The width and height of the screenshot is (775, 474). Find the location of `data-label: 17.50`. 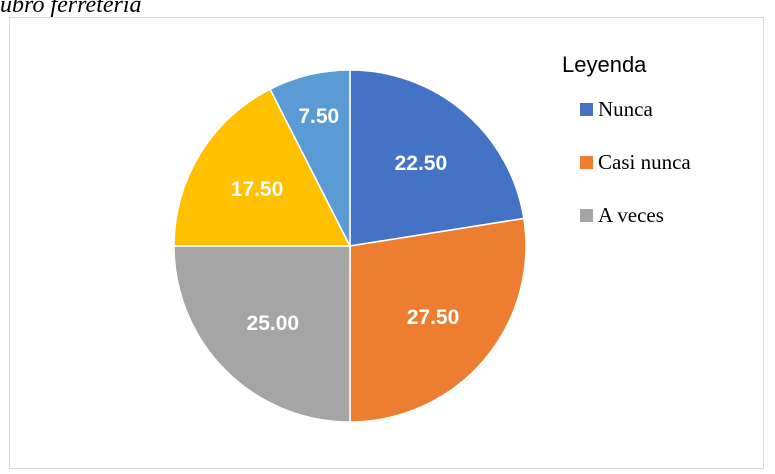

data-label: 17.50 is located at coordinates (257, 189).